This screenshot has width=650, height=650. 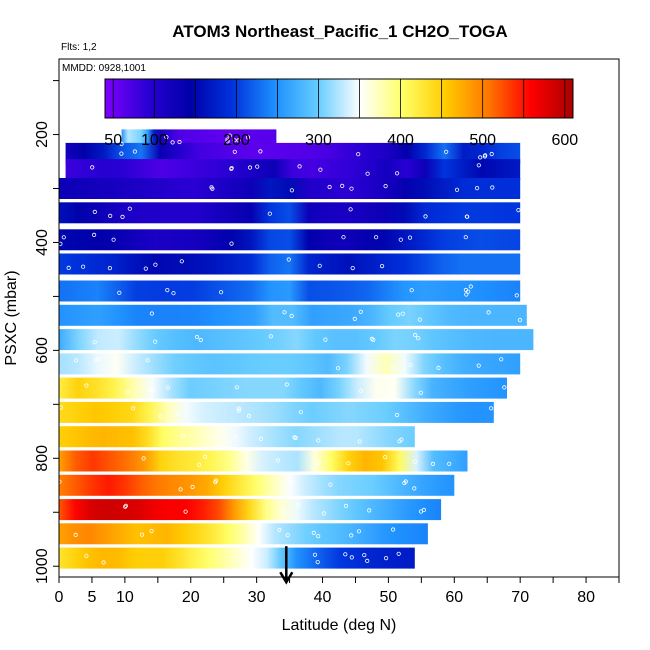 I want to click on x-axis: 0 5 10 20 30 40 50 60 70 80, so click(x=337, y=591).